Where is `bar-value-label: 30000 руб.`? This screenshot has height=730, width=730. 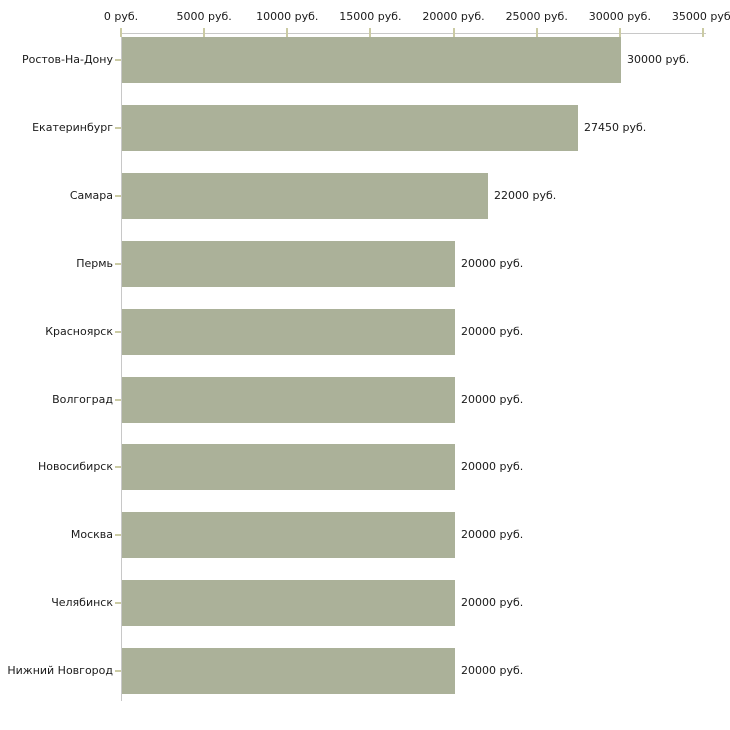 bar-value-label: 30000 руб. is located at coordinates (658, 59).